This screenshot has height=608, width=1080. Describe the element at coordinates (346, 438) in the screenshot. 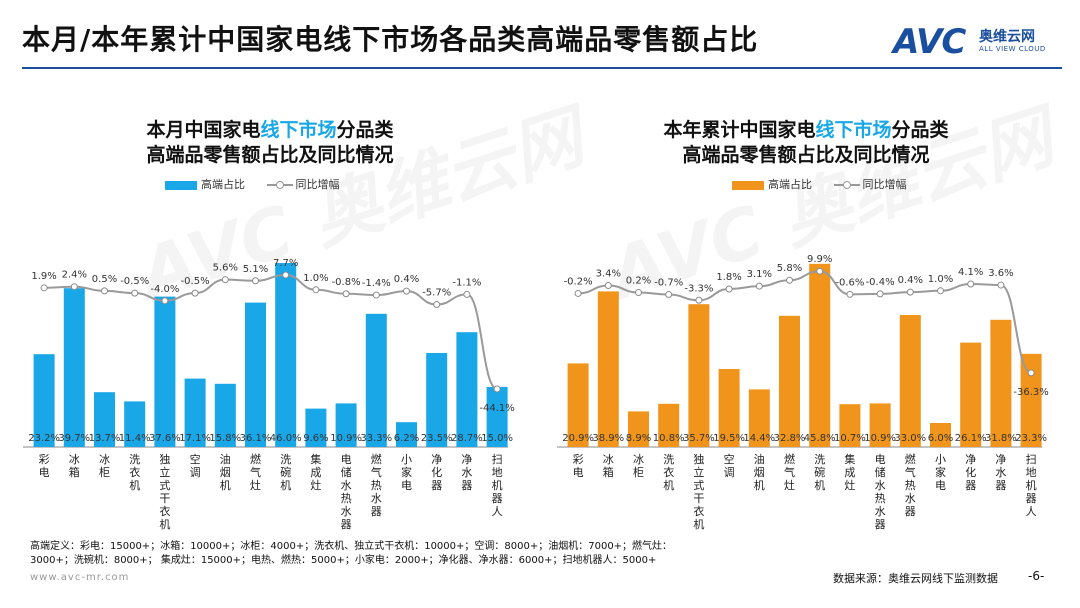

I see `bar-value-label: 10.9%` at that location.